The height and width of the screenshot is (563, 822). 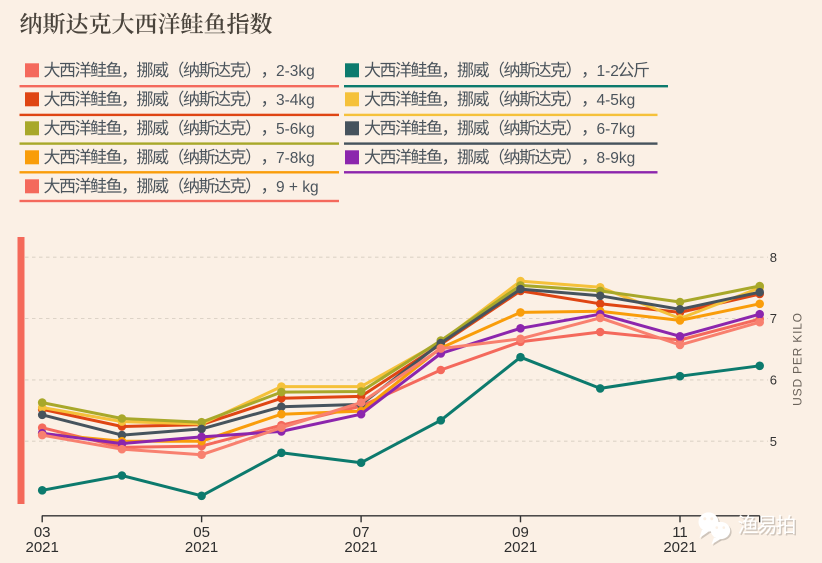 What do you see at coordinates (361, 532) in the screenshot?
I see `svg-text: 07` at bounding box center [361, 532].